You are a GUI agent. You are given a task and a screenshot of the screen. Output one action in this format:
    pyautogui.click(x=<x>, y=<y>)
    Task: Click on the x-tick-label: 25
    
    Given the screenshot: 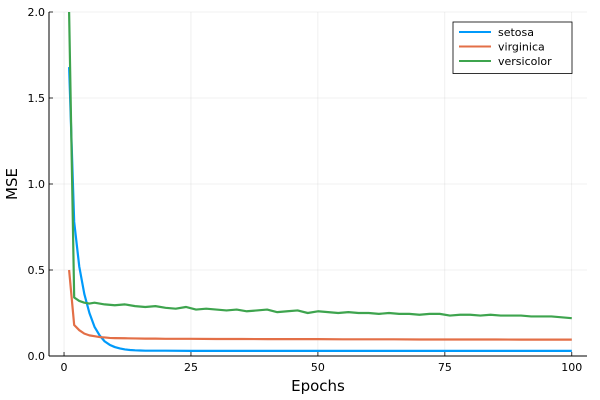 What is the action you would take?
    pyautogui.click(x=191, y=367)
    